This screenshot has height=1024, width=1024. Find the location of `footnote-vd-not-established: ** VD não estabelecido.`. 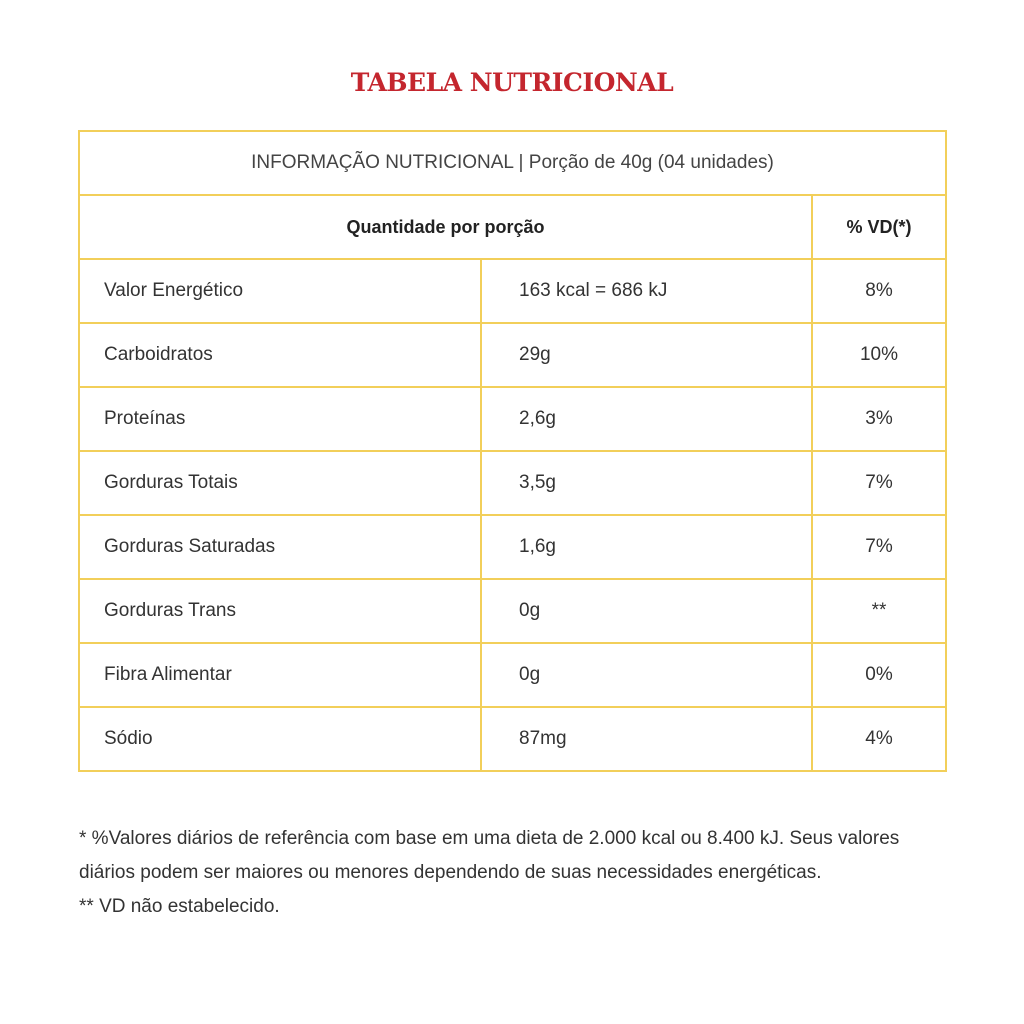

footnote-vd-not-established: ** VD não estabelecido. is located at coordinates (179, 906).